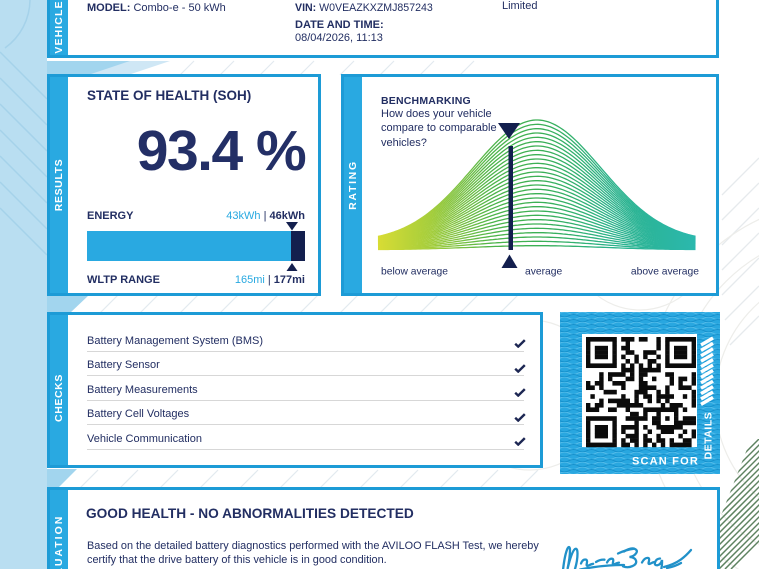 This screenshot has height=569, width=759. What do you see at coordinates (709, 436) in the screenshot?
I see `svg-text: DETAILS` at bounding box center [709, 436].